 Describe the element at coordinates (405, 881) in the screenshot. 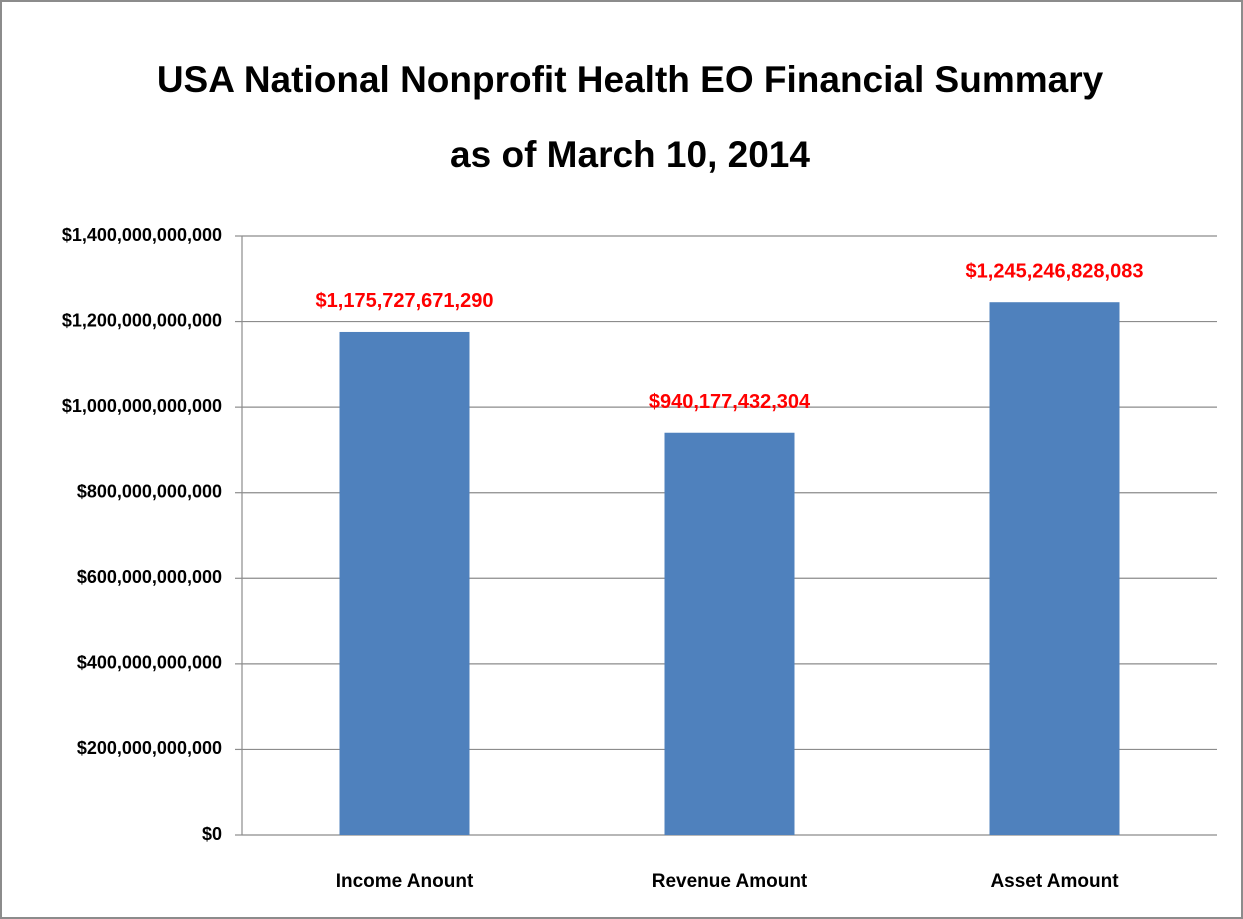

I see `x-tick-label: Income Anount` at that location.